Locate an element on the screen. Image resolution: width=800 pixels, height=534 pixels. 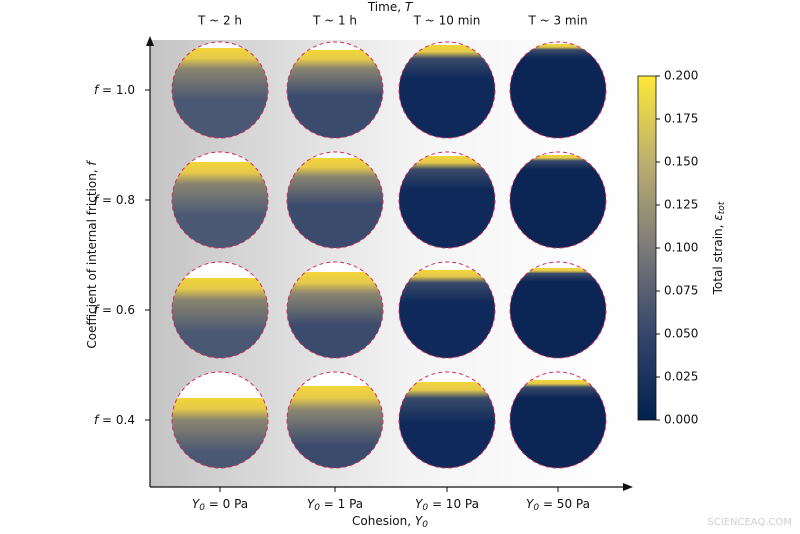
row-value: = 0.8 is located at coordinates (116, 200).